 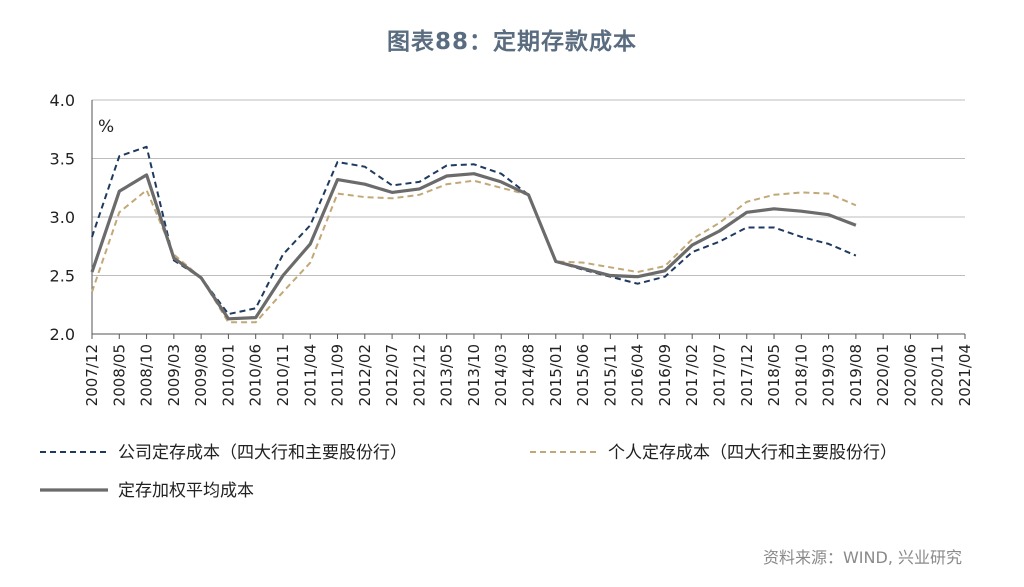 What do you see at coordinates (147, 375) in the screenshot?
I see `x-tick-label: 2008/10` at bounding box center [147, 375].